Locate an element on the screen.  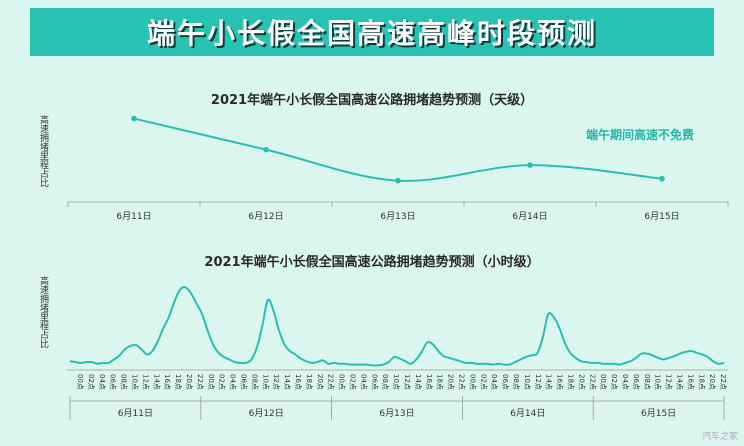
daily-chart-ylabel: 高速拥堵里程占比 is located at coordinates (43, 151).